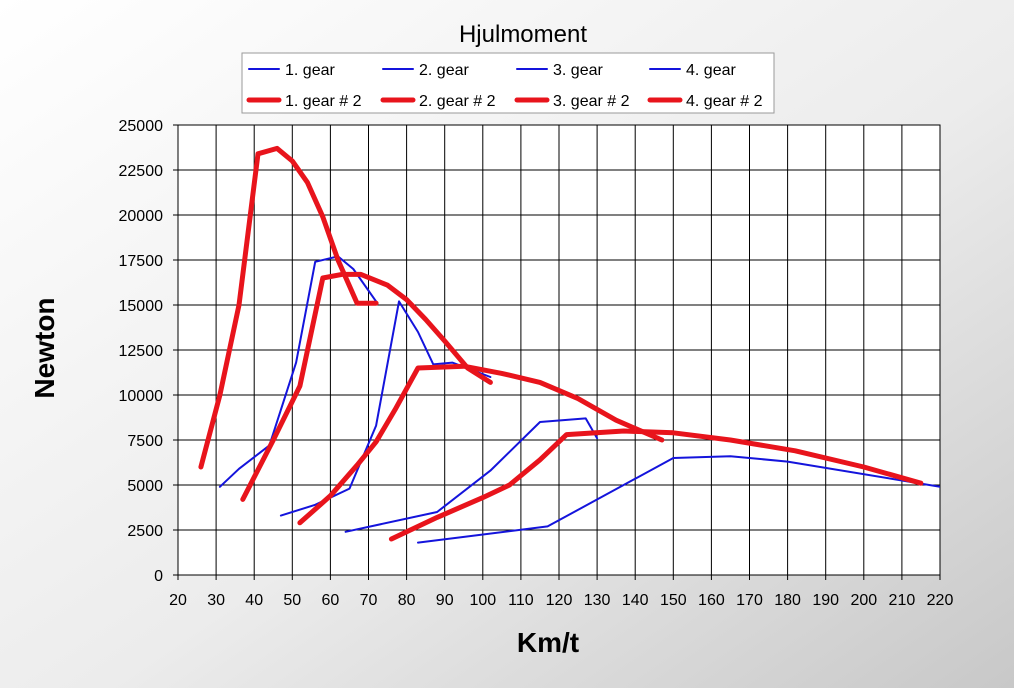  Describe the element at coordinates (44, 347) in the screenshot. I see `y-axis-title: Newton` at that location.